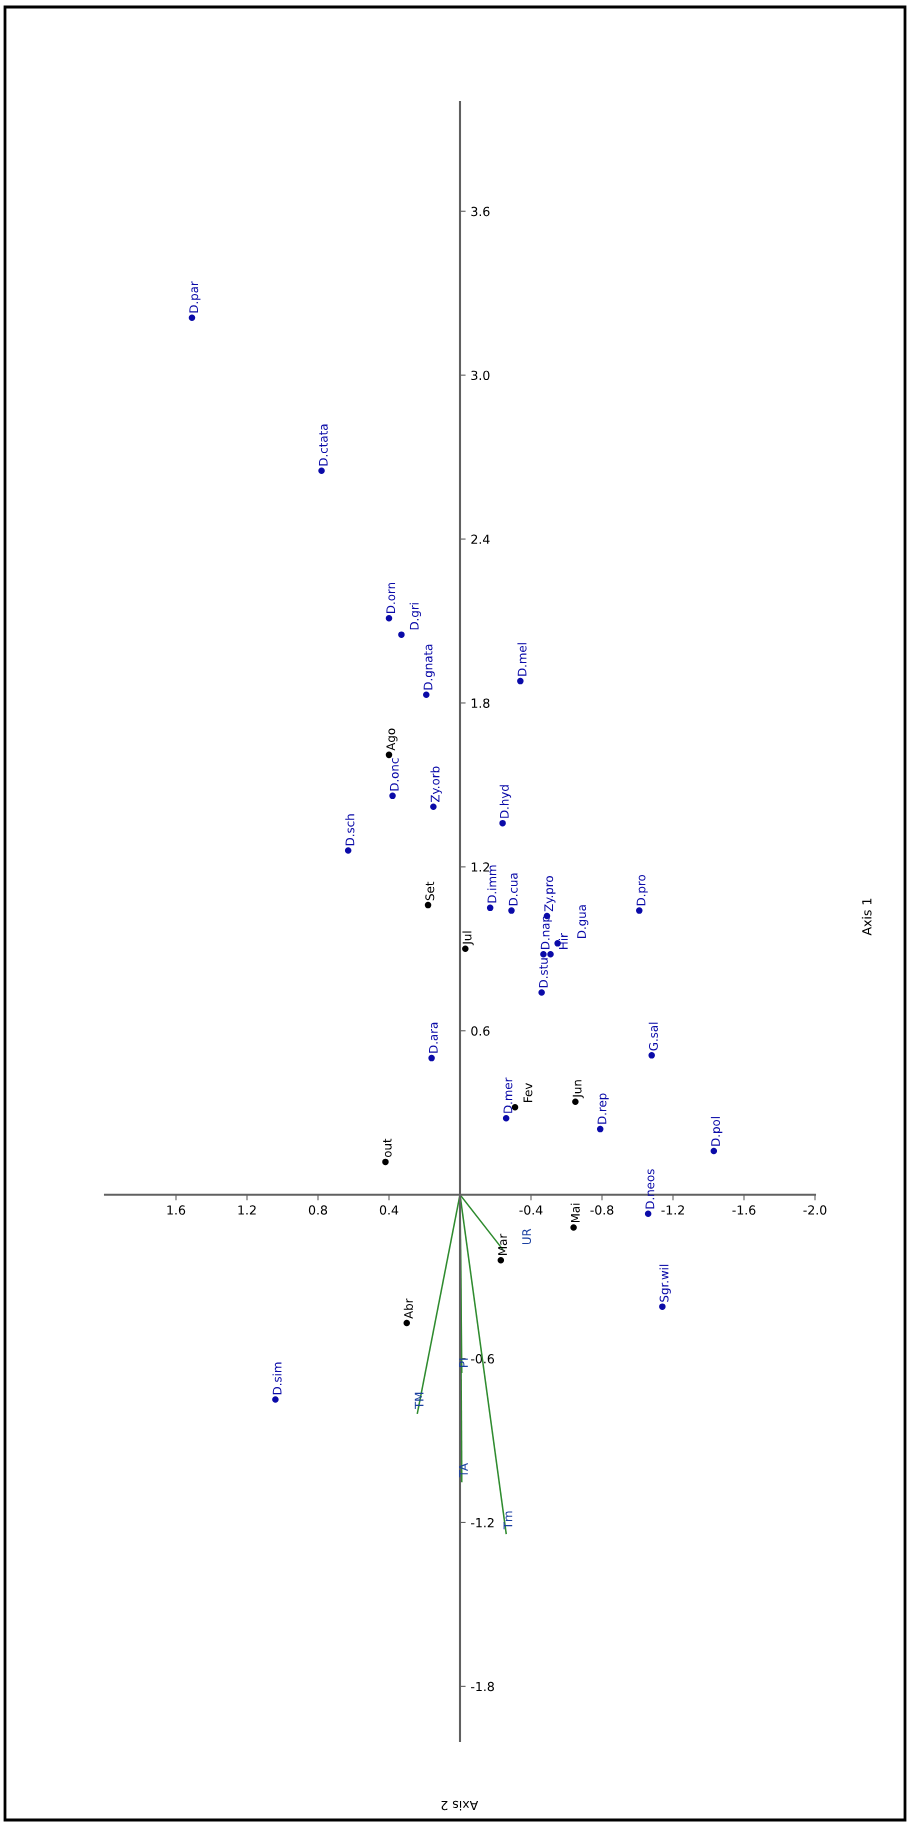  I want to click on x-tick-label: -1.2, so click(672, 1210).